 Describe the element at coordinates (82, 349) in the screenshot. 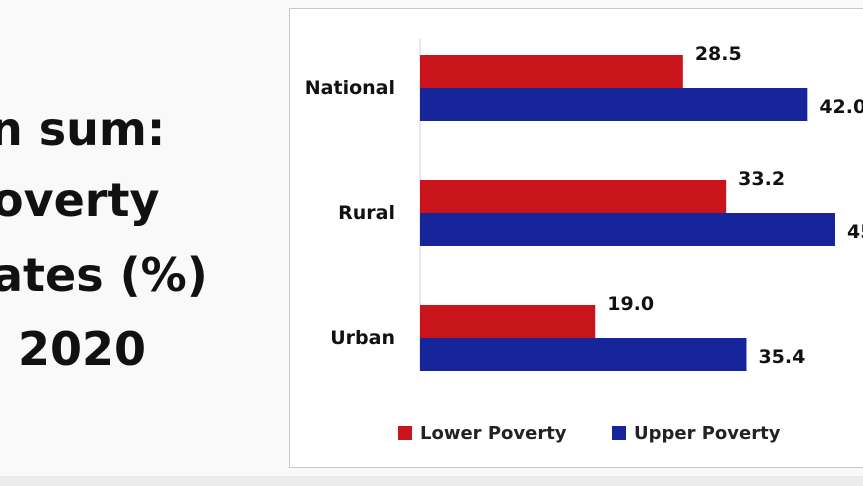

I see `title-line-4: 2020` at that location.